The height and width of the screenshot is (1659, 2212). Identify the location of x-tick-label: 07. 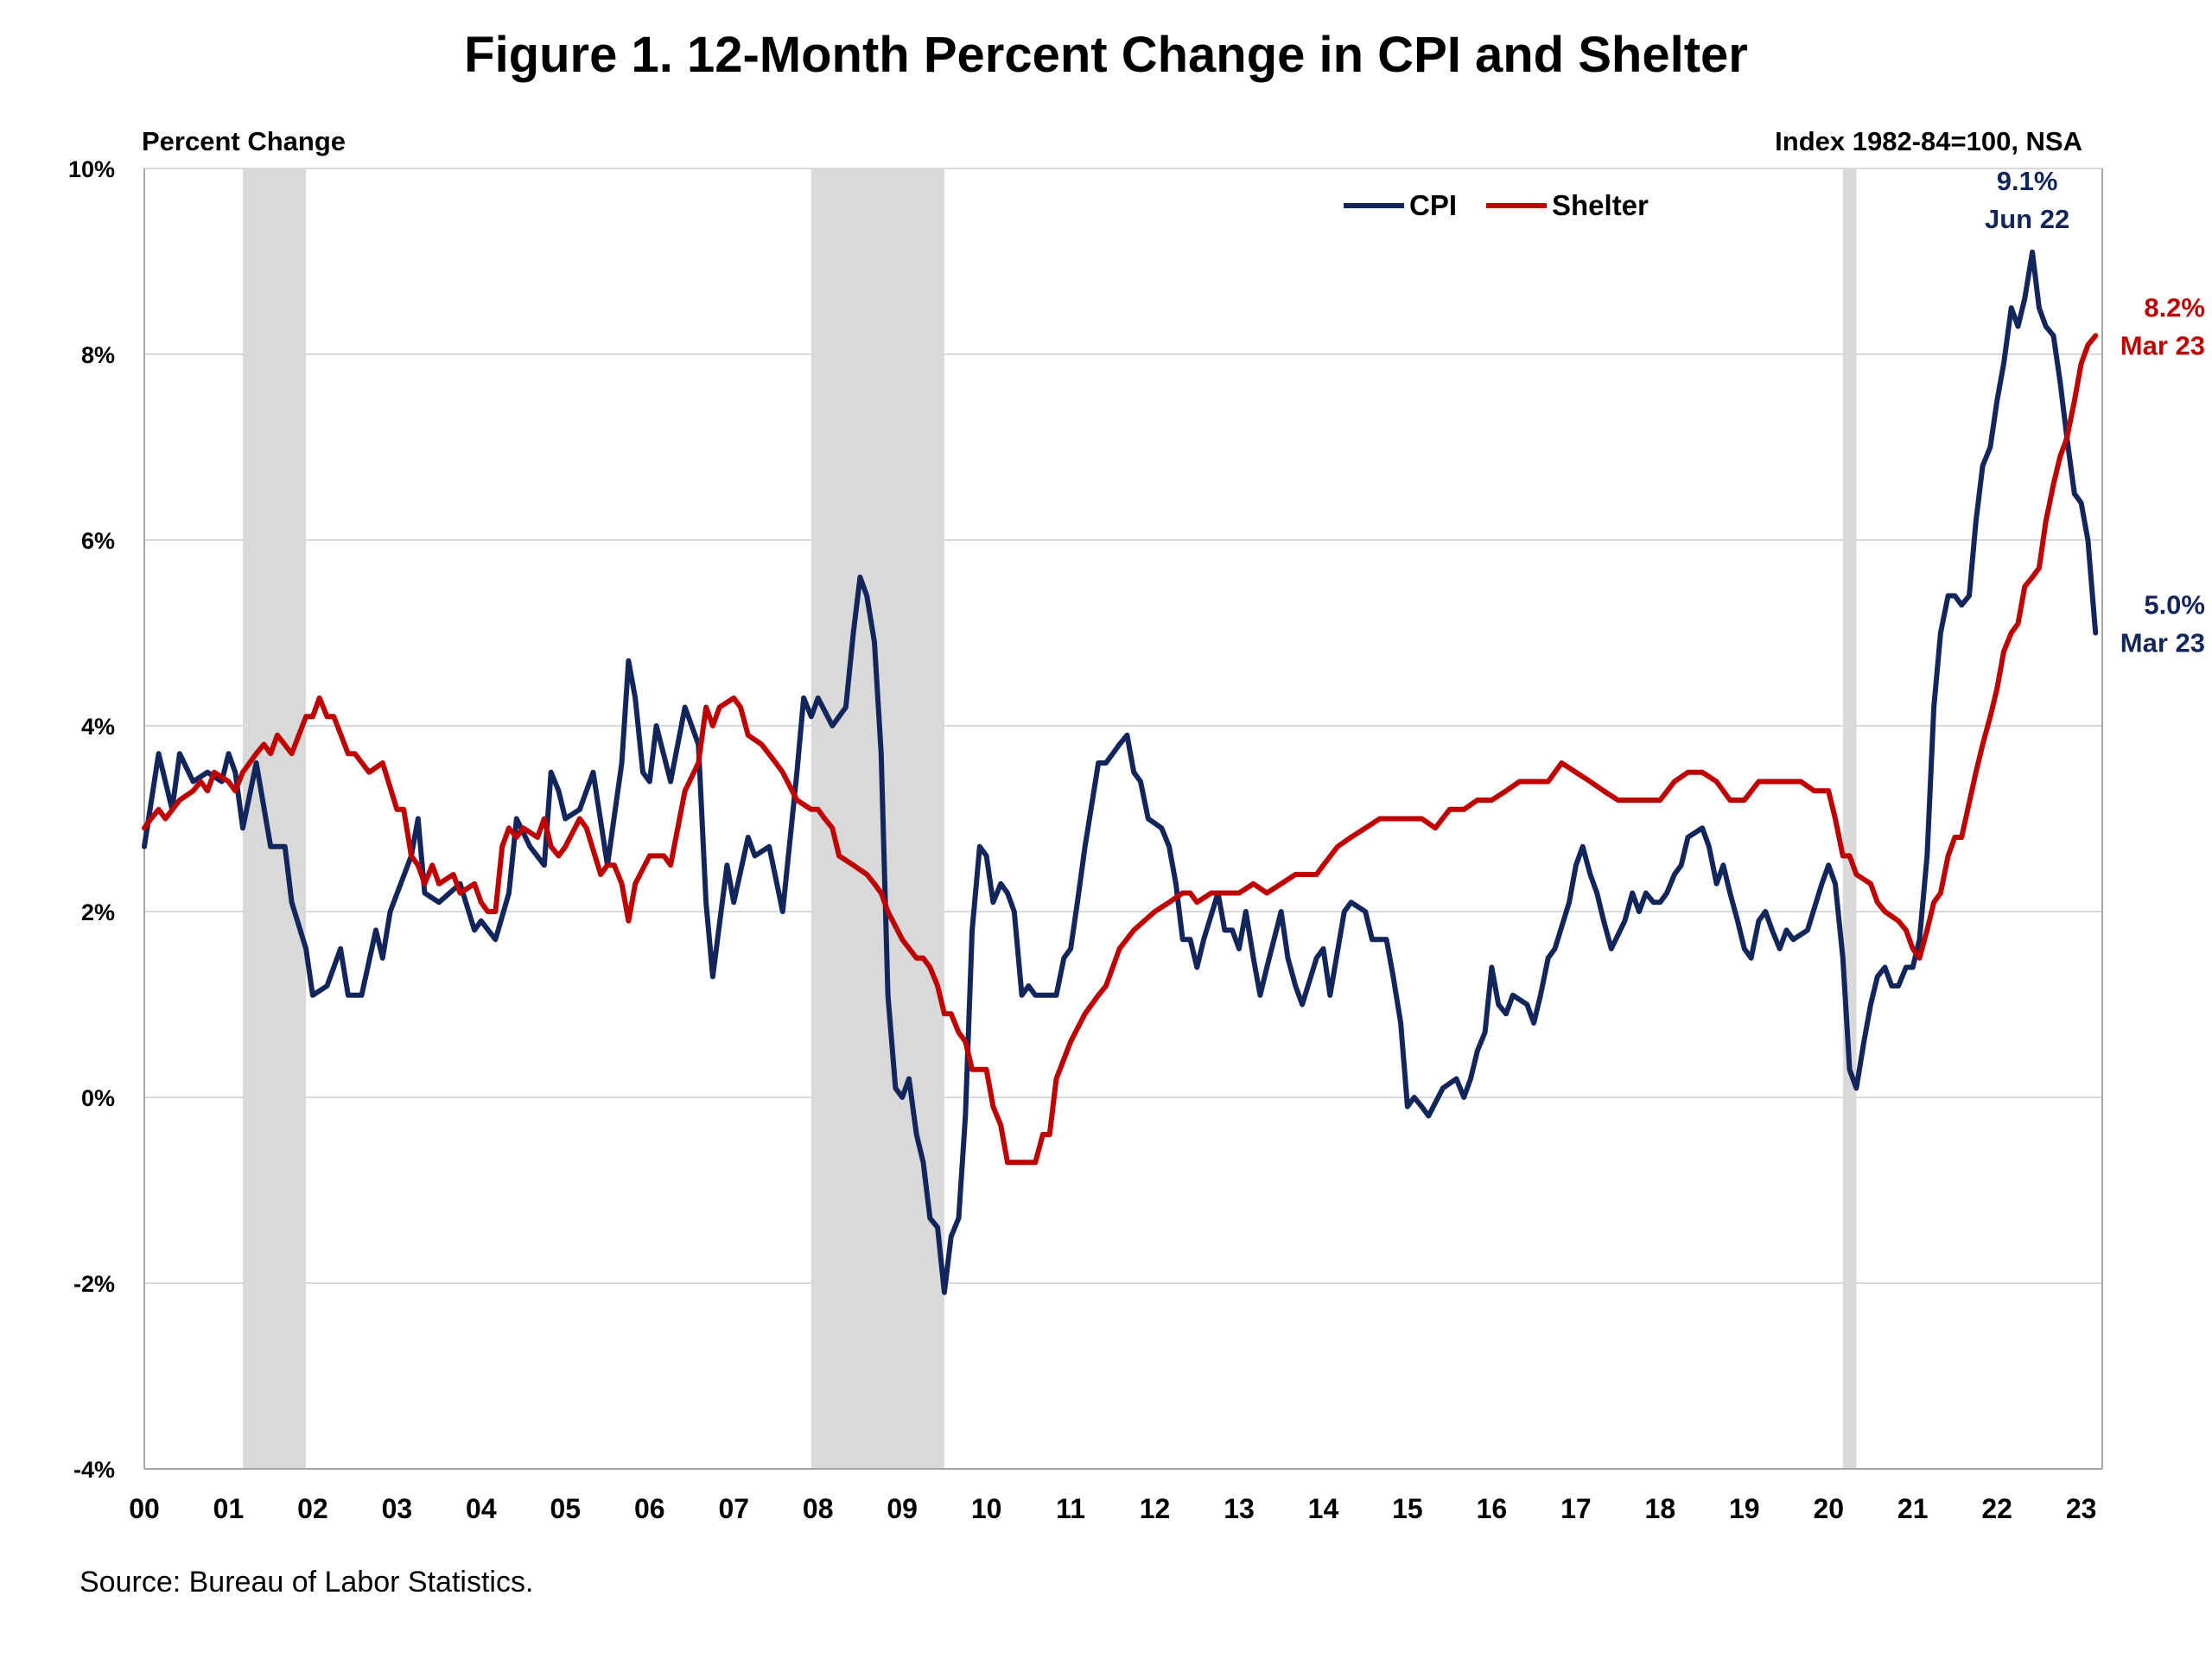
(733, 1508).